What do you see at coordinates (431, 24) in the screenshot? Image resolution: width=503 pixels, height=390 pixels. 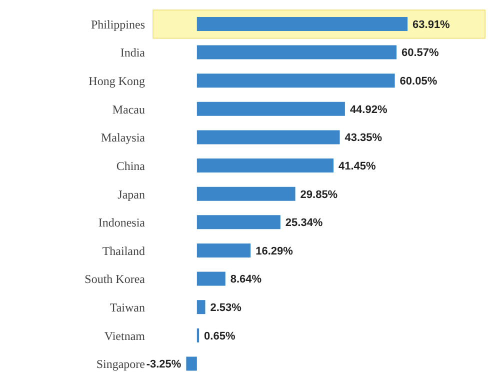 I see `data-label: 63.91%` at bounding box center [431, 24].